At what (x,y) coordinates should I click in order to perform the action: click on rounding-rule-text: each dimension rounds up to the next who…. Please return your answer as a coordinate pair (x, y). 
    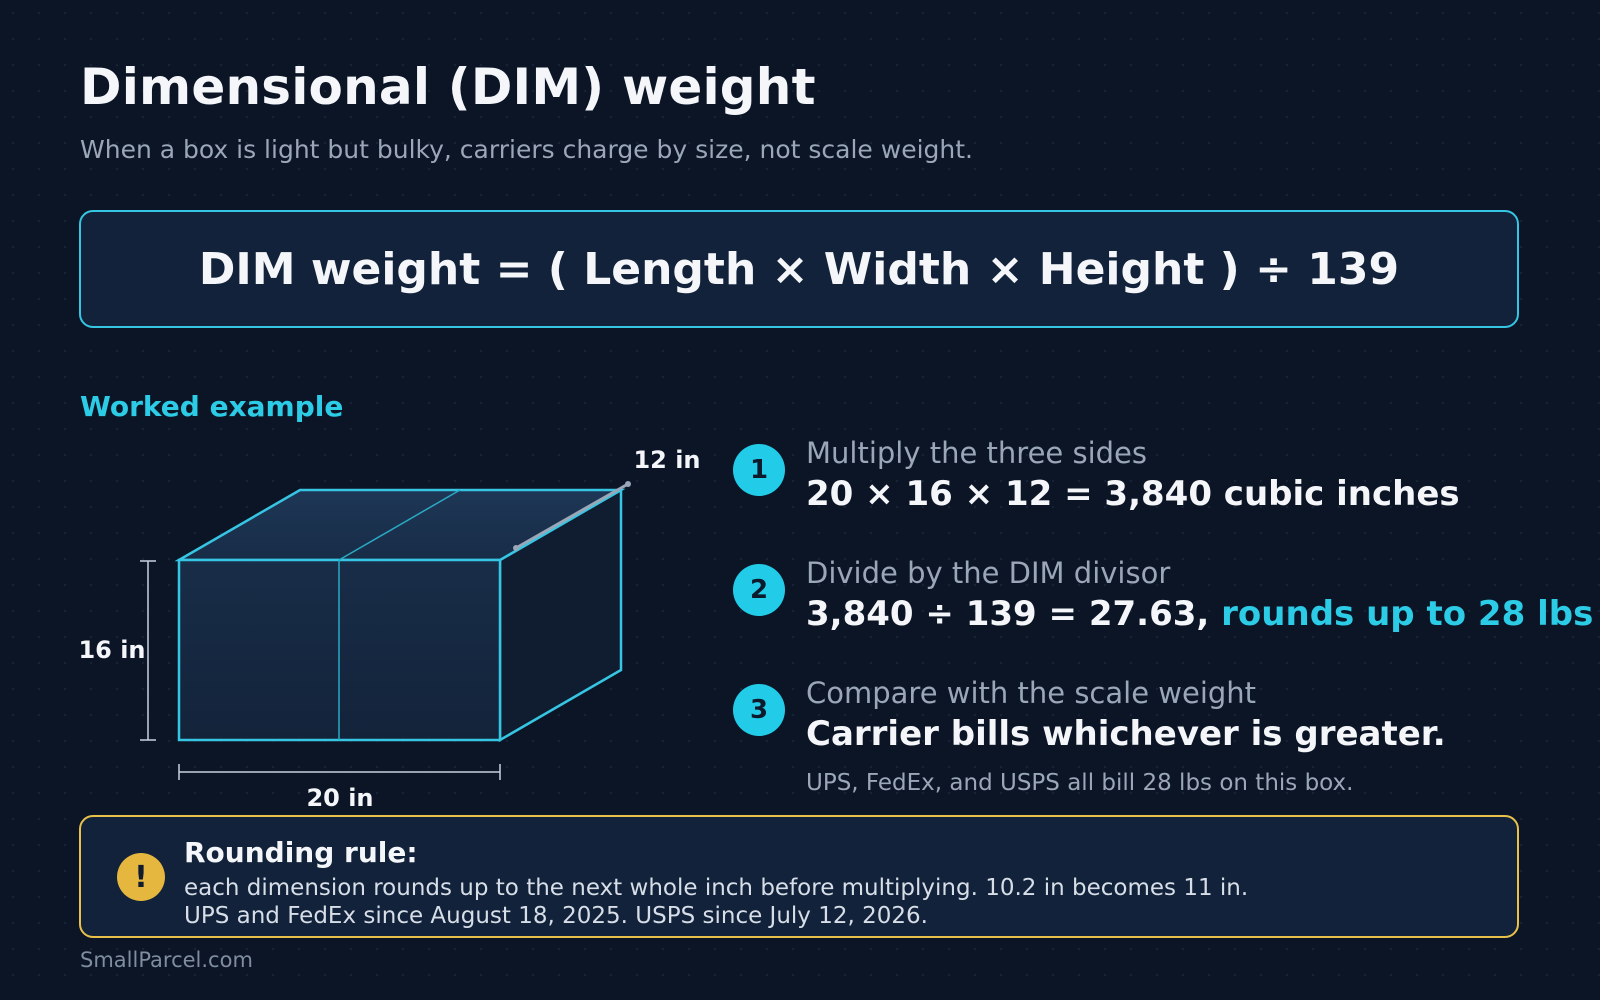
    Looking at the image, I should click on (716, 888).